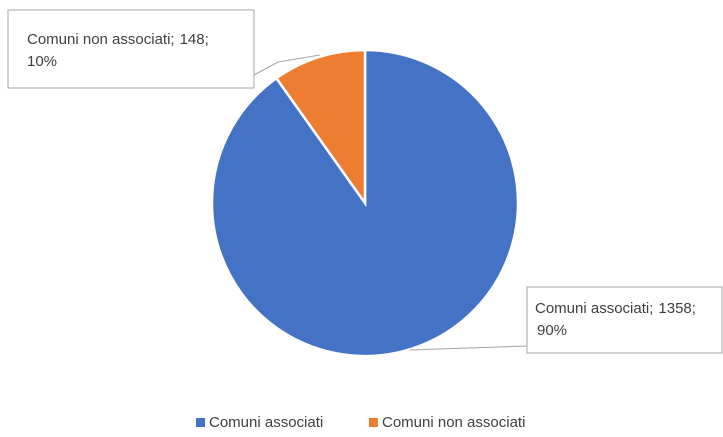  What do you see at coordinates (674, 308) in the screenshot?
I see `data-label-value: 1358` at bounding box center [674, 308].